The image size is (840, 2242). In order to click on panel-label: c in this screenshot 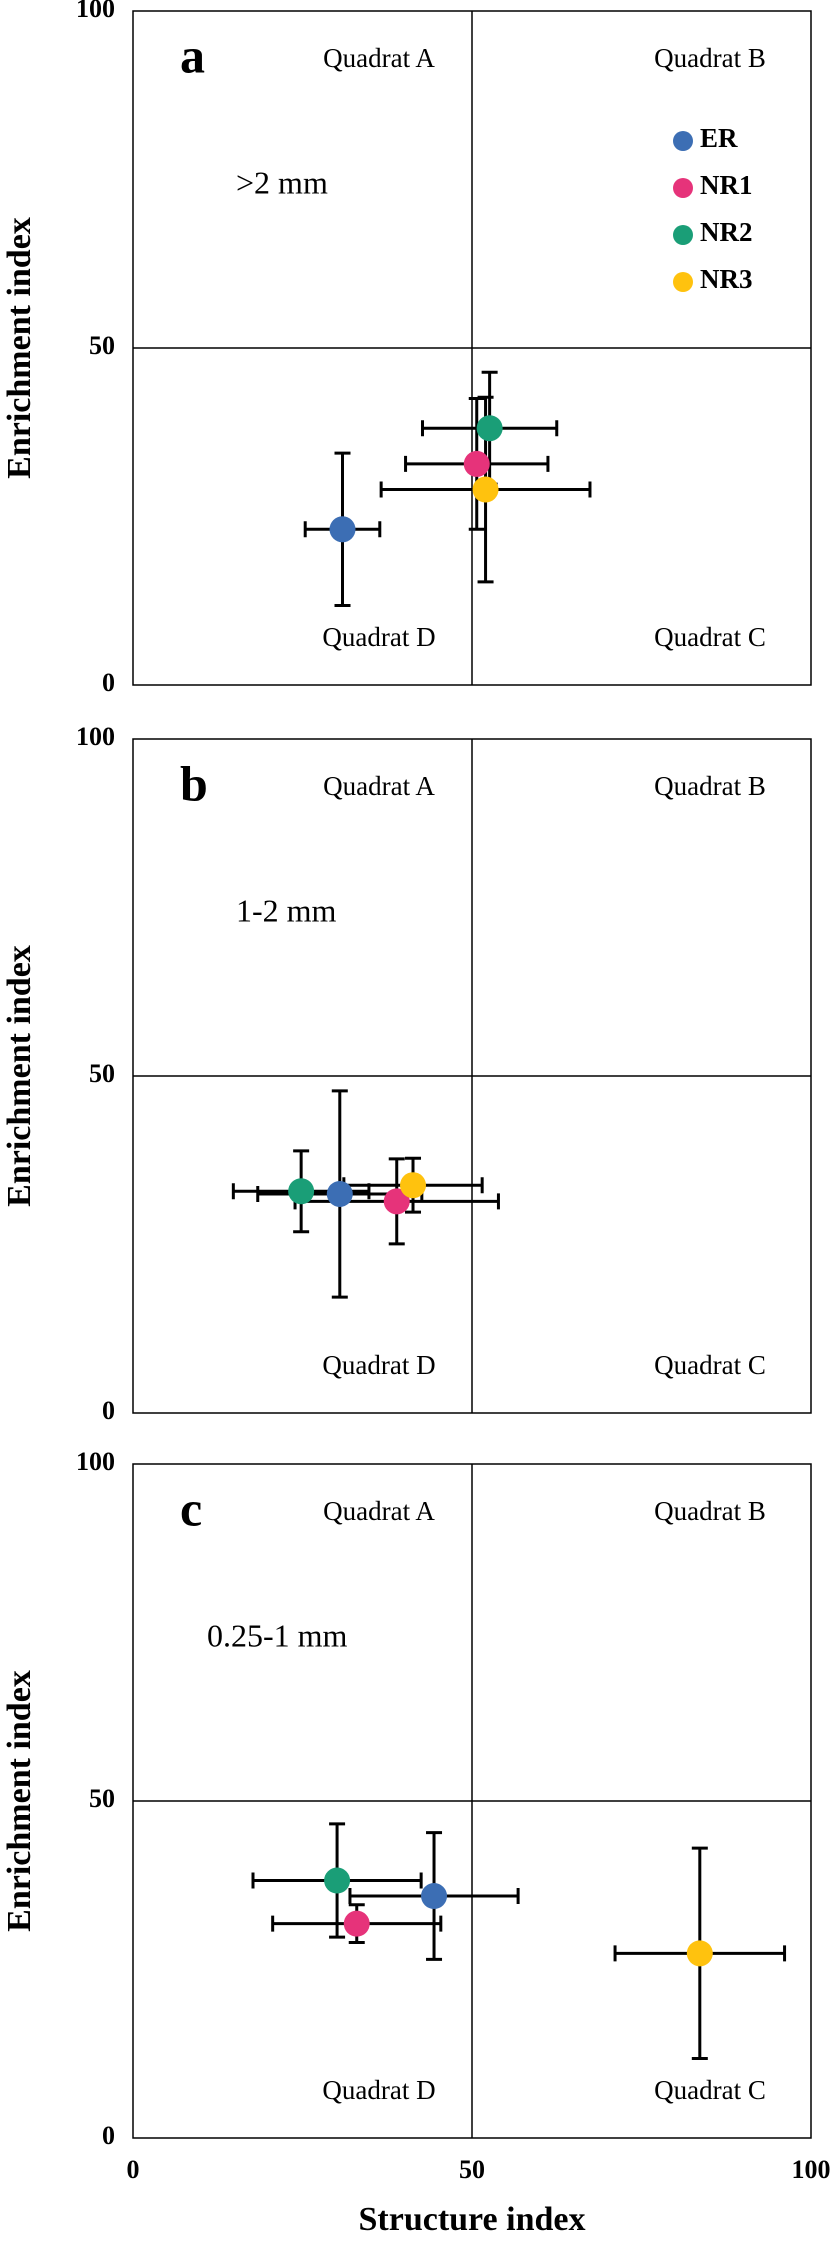, I will do `click(191, 1508)`.